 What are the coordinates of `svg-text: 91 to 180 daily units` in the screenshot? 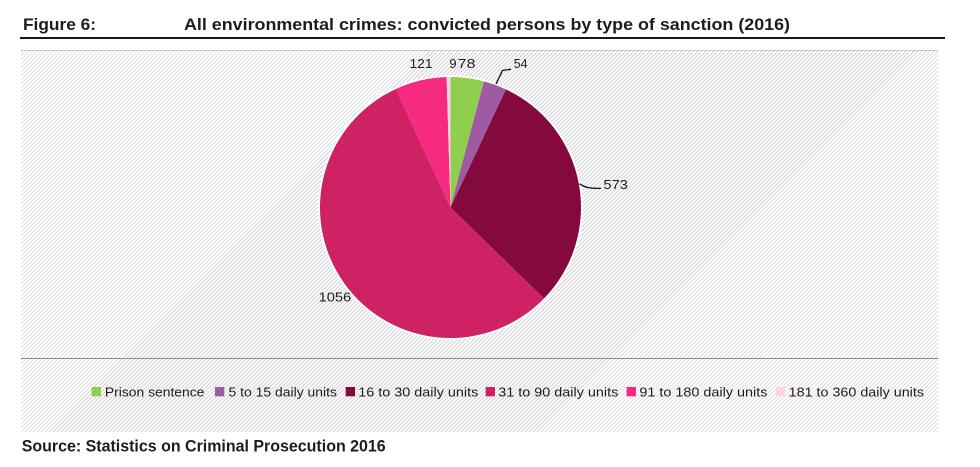 It's located at (703, 391).